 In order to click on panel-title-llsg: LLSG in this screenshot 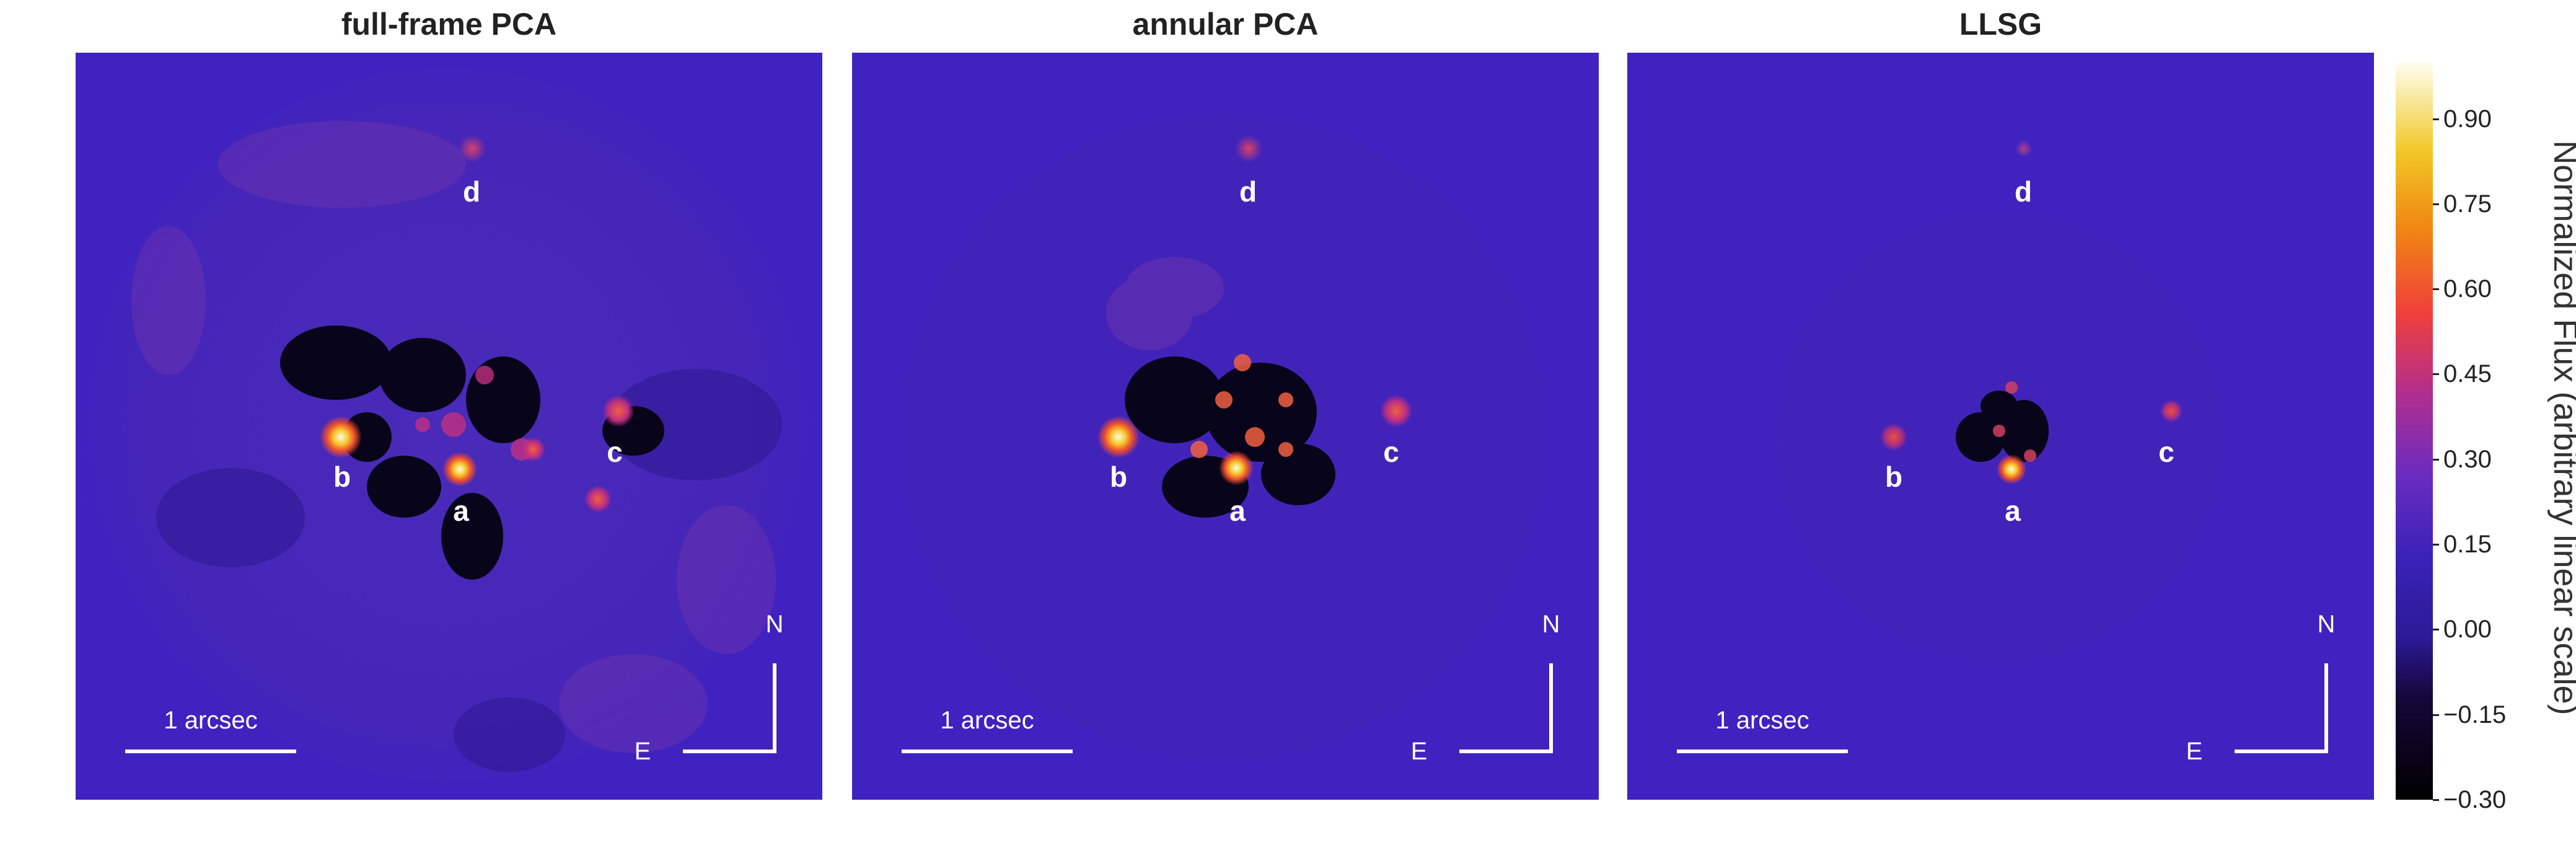, I will do `click(2001, 24)`.